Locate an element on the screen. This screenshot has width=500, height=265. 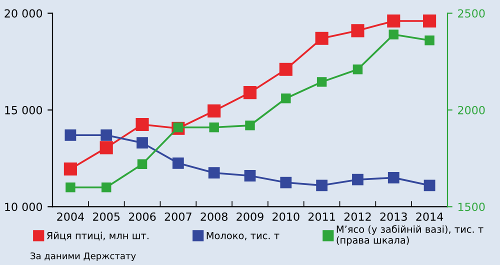
y2-tick-label: 2000 is located at coordinates (471, 110).